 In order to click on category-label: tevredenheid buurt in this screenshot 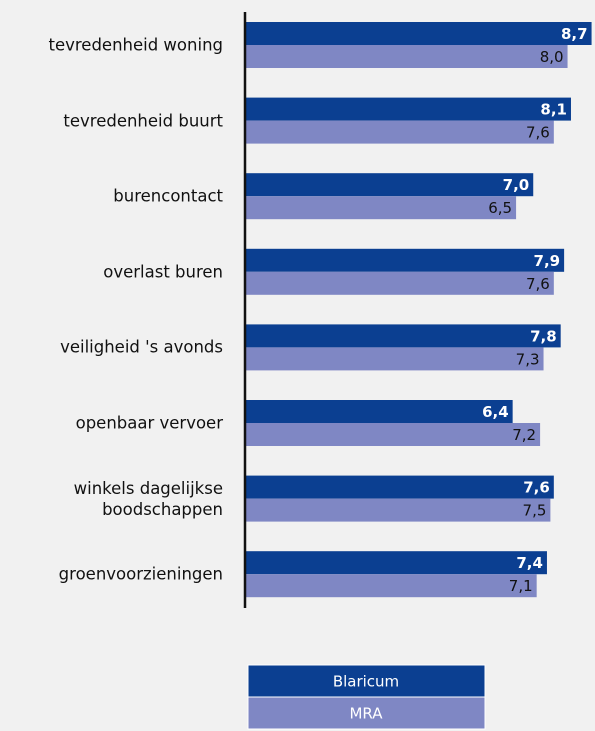, I will do `click(143, 121)`.